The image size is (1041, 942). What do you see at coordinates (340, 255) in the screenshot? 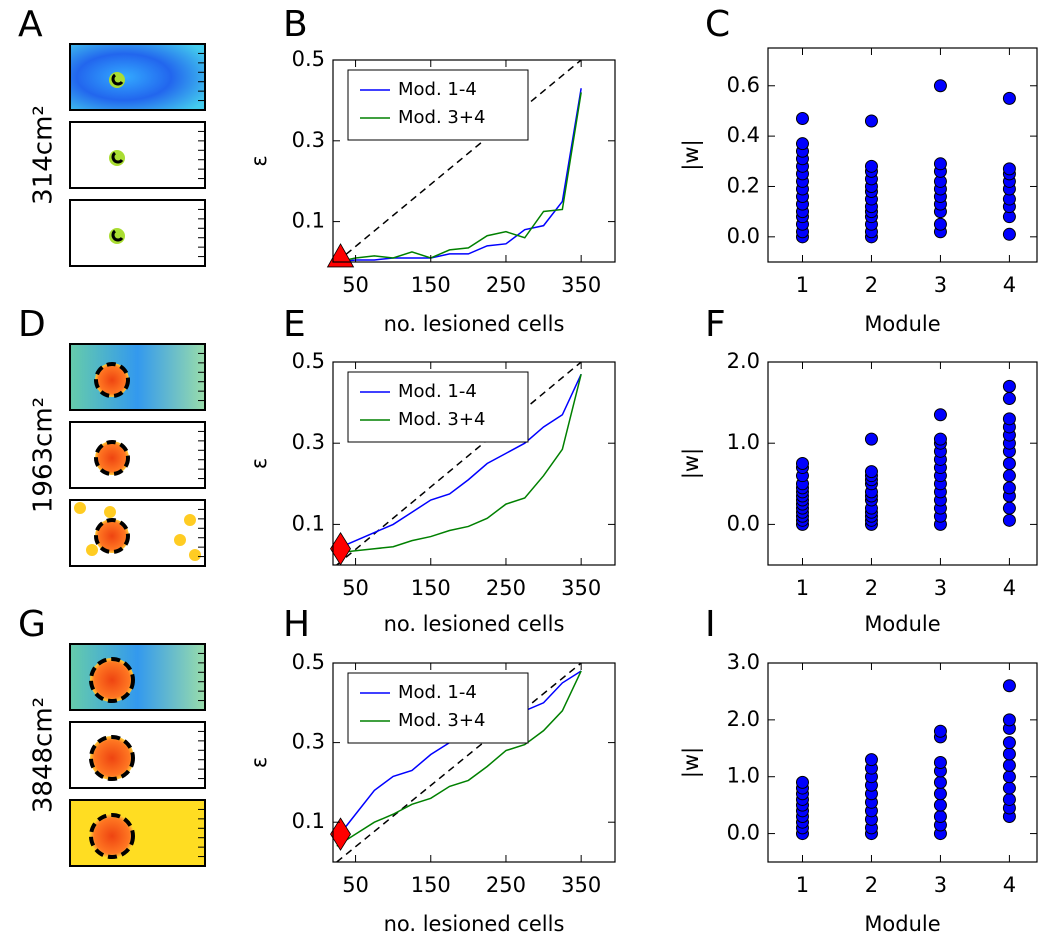
I see `marker` at bounding box center [340, 255].